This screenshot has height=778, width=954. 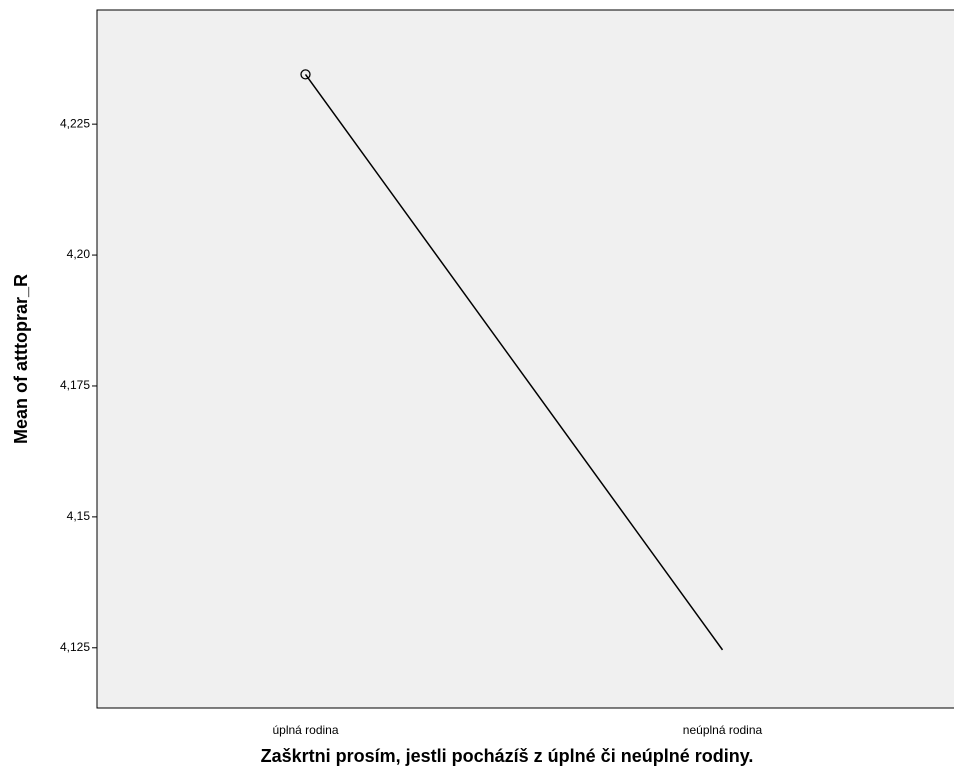 What do you see at coordinates (75, 123) in the screenshot?
I see `y-tick-label: 4,225` at bounding box center [75, 123].